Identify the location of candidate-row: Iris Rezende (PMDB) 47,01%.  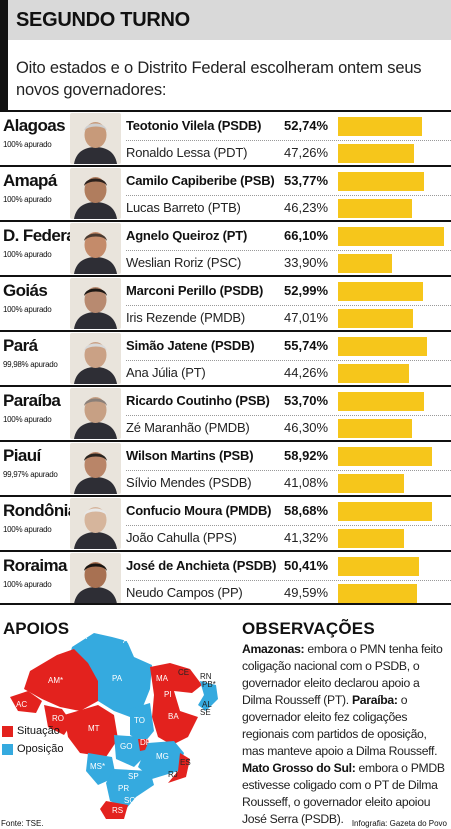
(288, 317).